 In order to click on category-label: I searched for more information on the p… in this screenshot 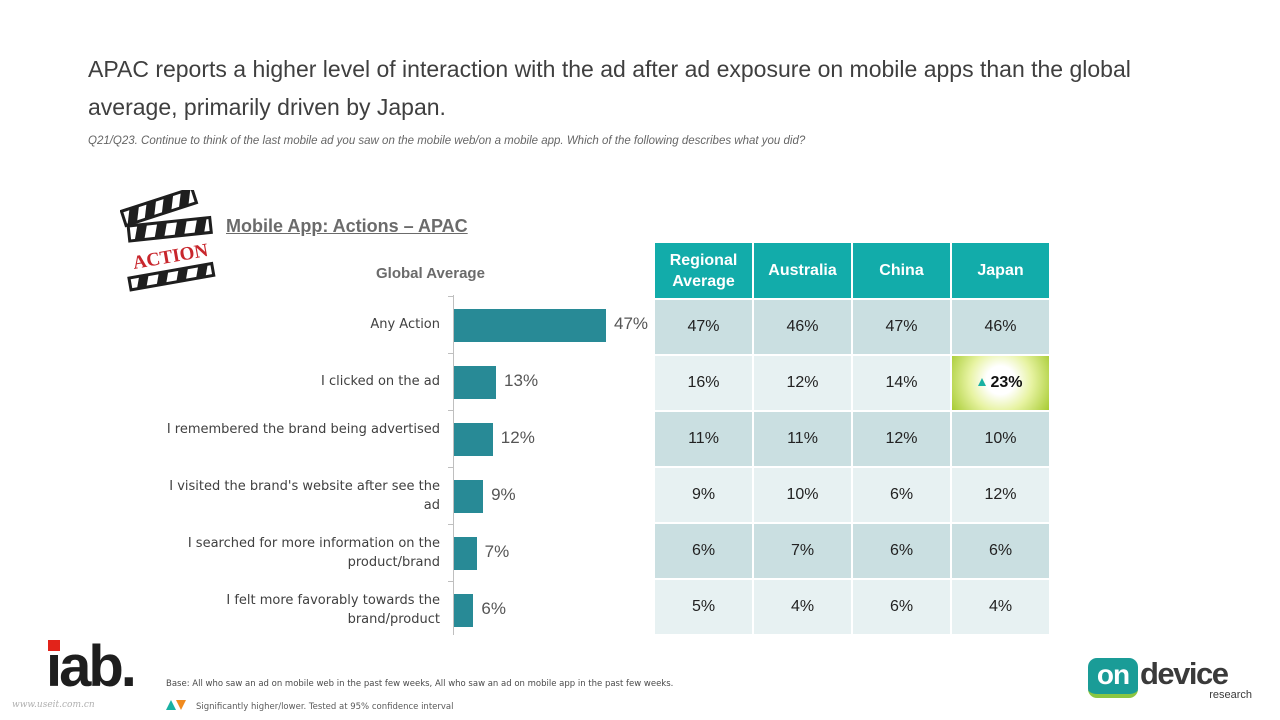, I will do `click(313, 552)`.